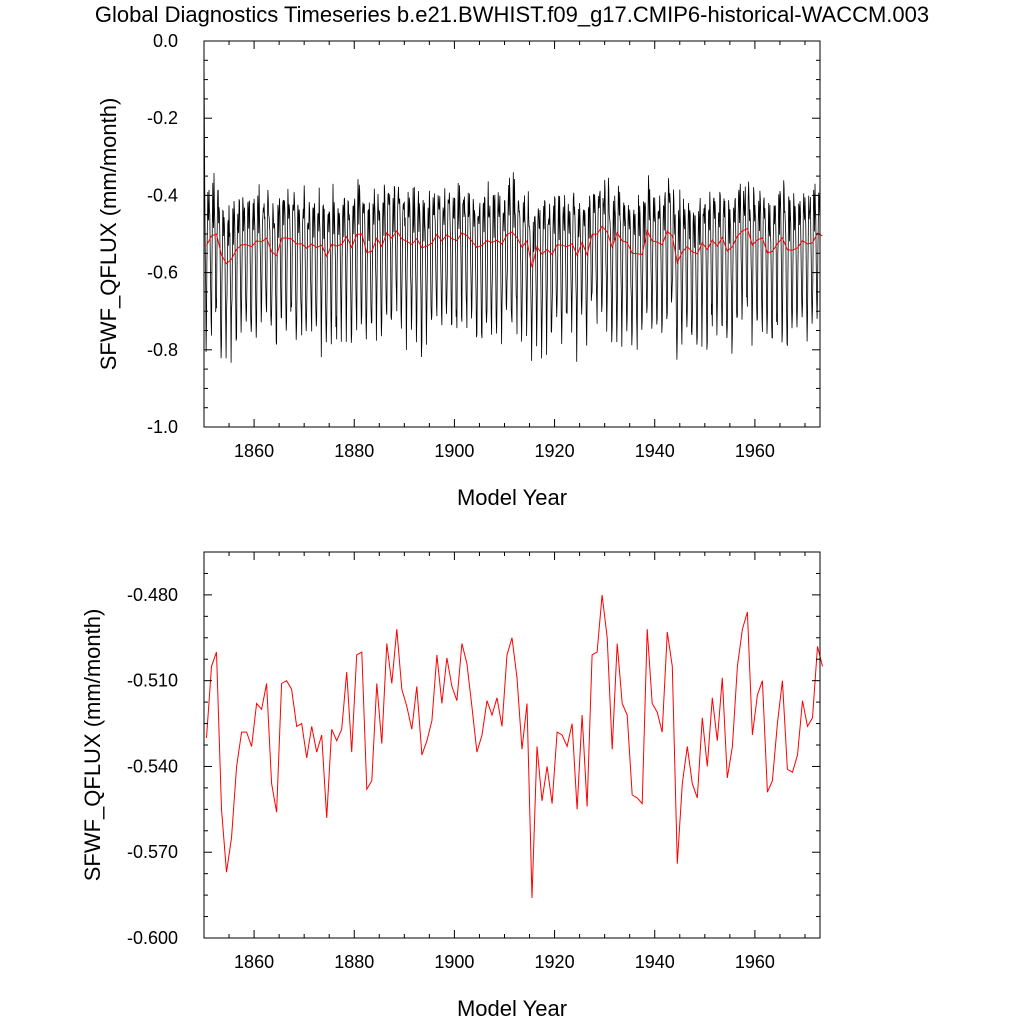 The image size is (1024, 1024). I want to click on y-tick-label: -0.570, so click(152, 852).